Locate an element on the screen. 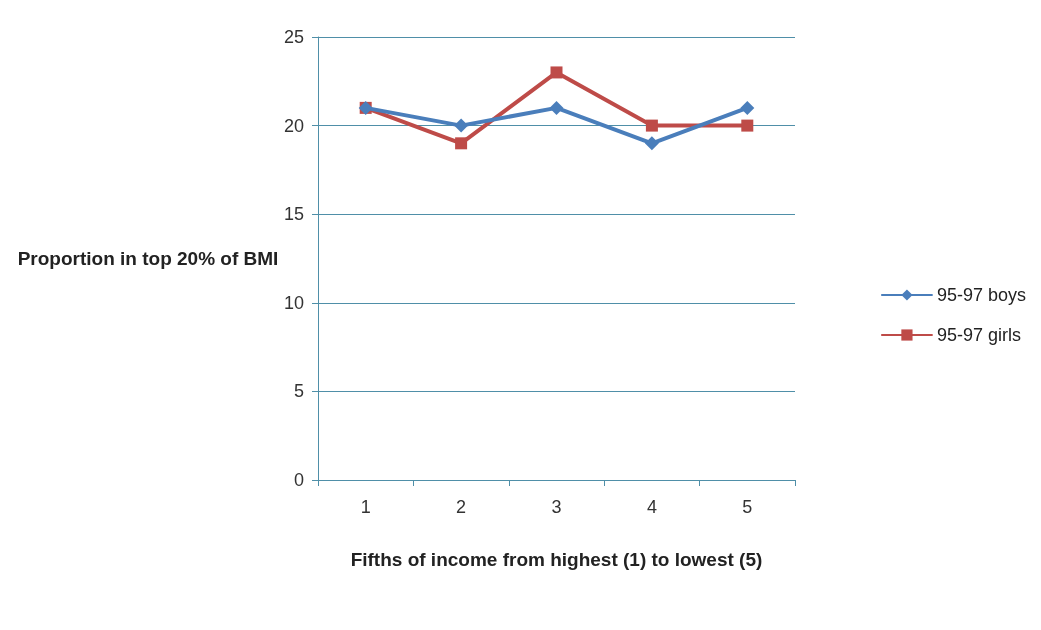  y-tick-label: 5 is located at coordinates (298, 391).